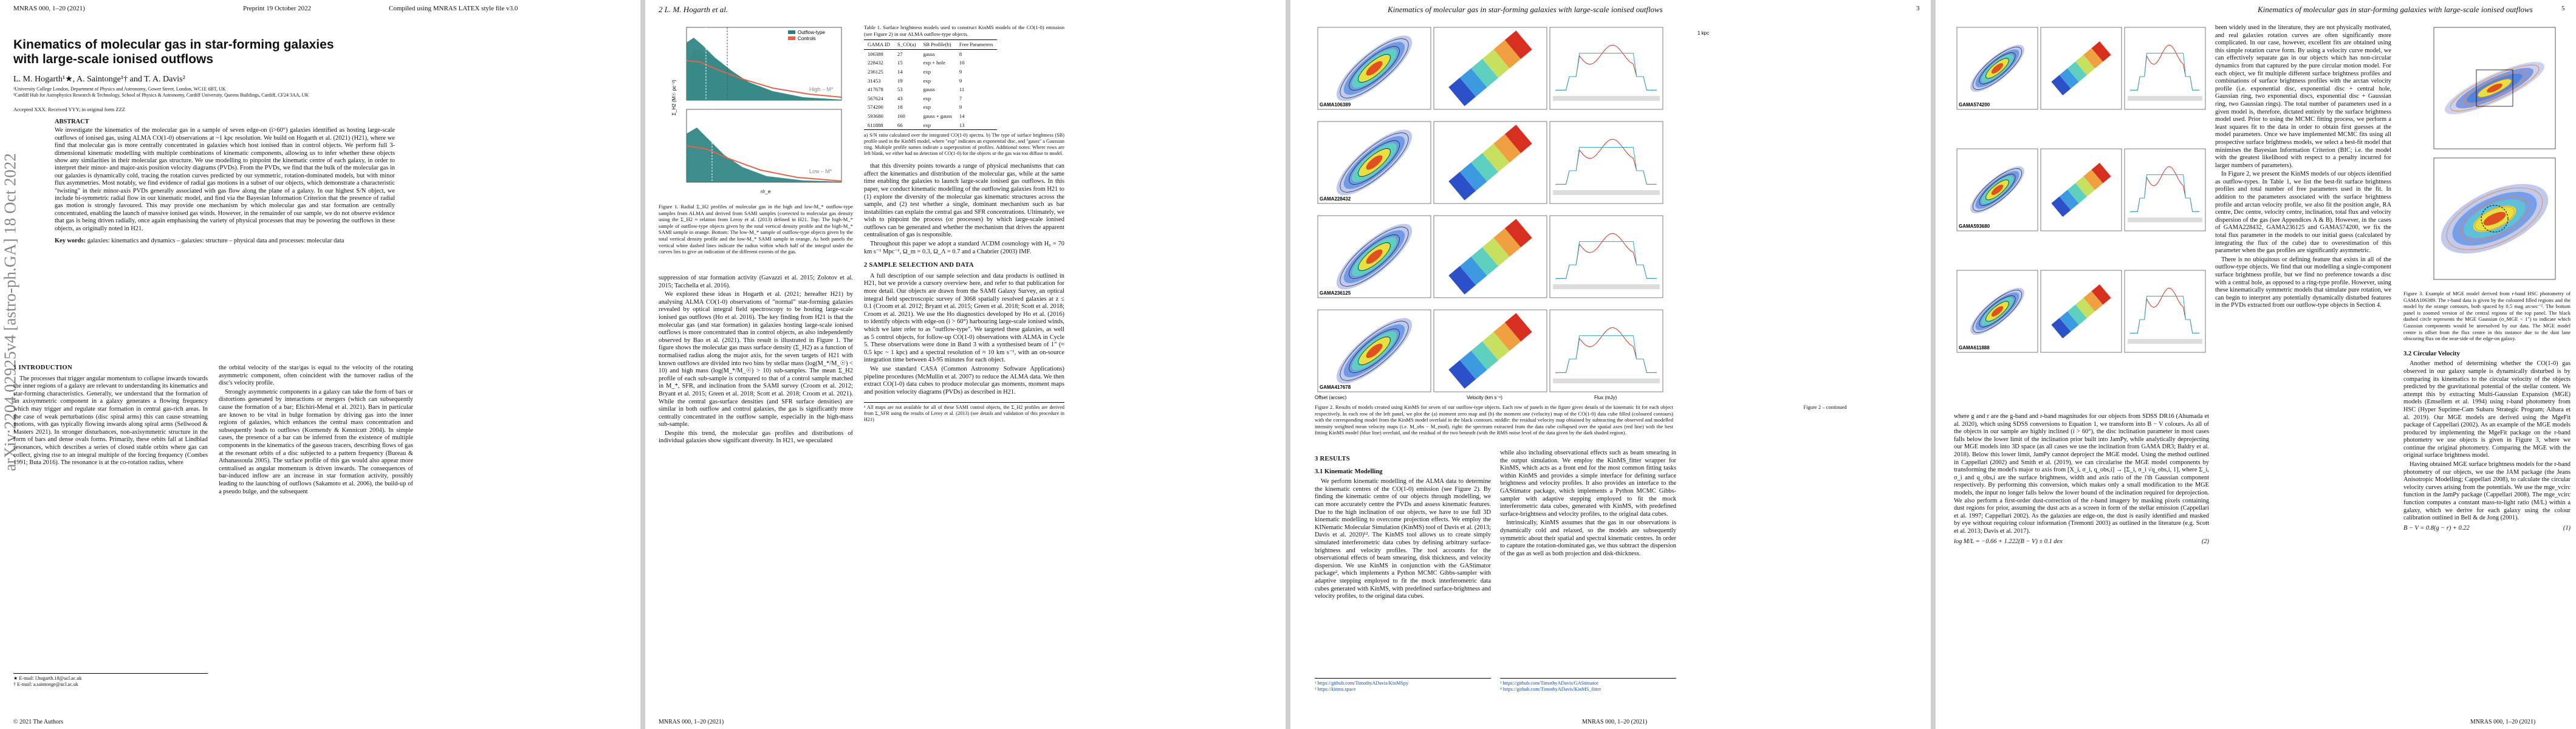  What do you see at coordinates (2503, 722) in the screenshot?
I see `footer-p4: MNRAS 000, 1–20 (2021)` at bounding box center [2503, 722].